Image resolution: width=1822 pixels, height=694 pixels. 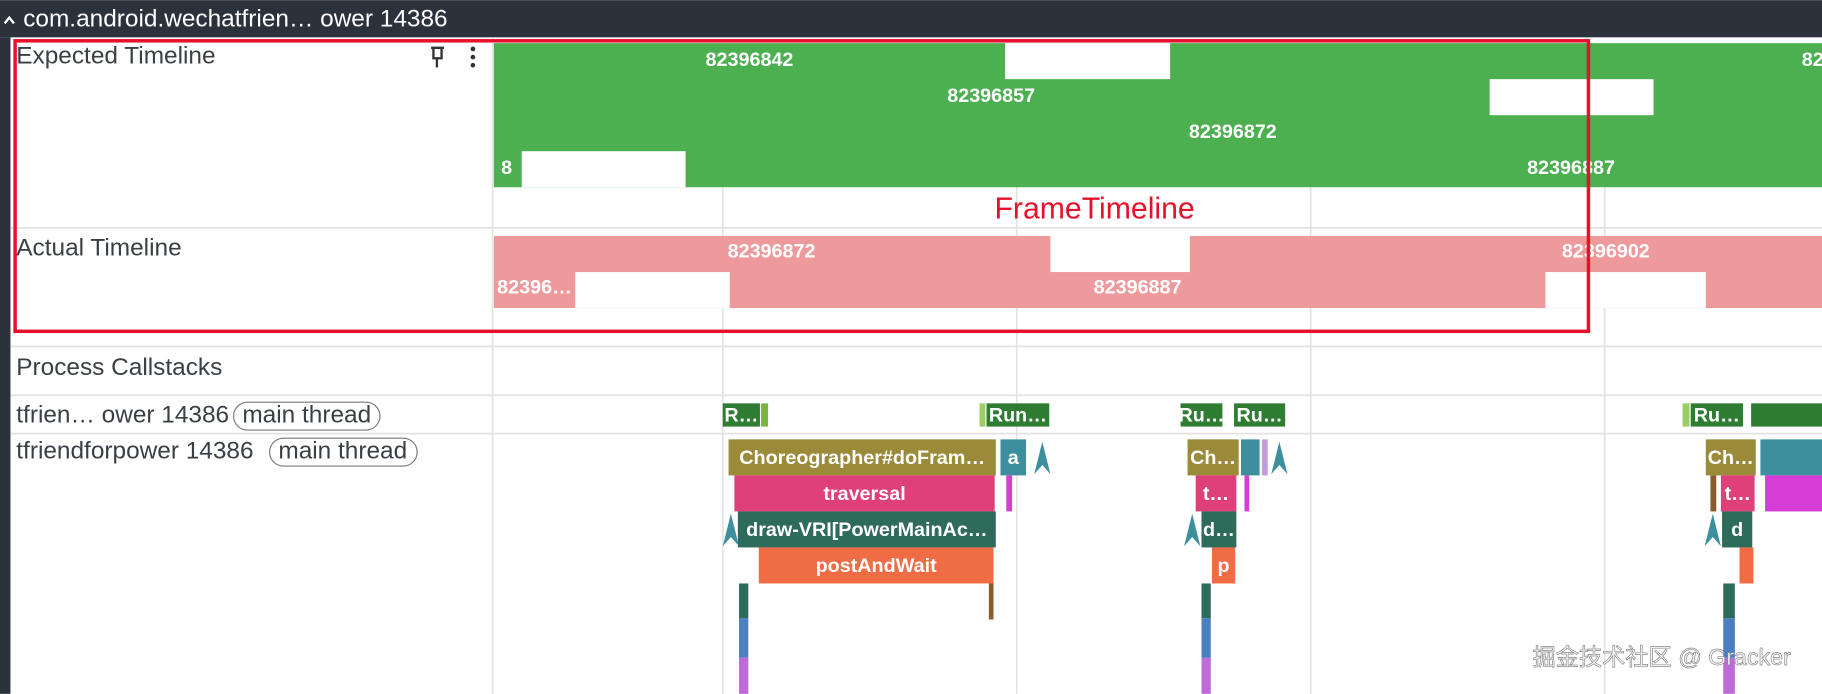 I want to click on slice-label: postAndWait, so click(x=876, y=566).